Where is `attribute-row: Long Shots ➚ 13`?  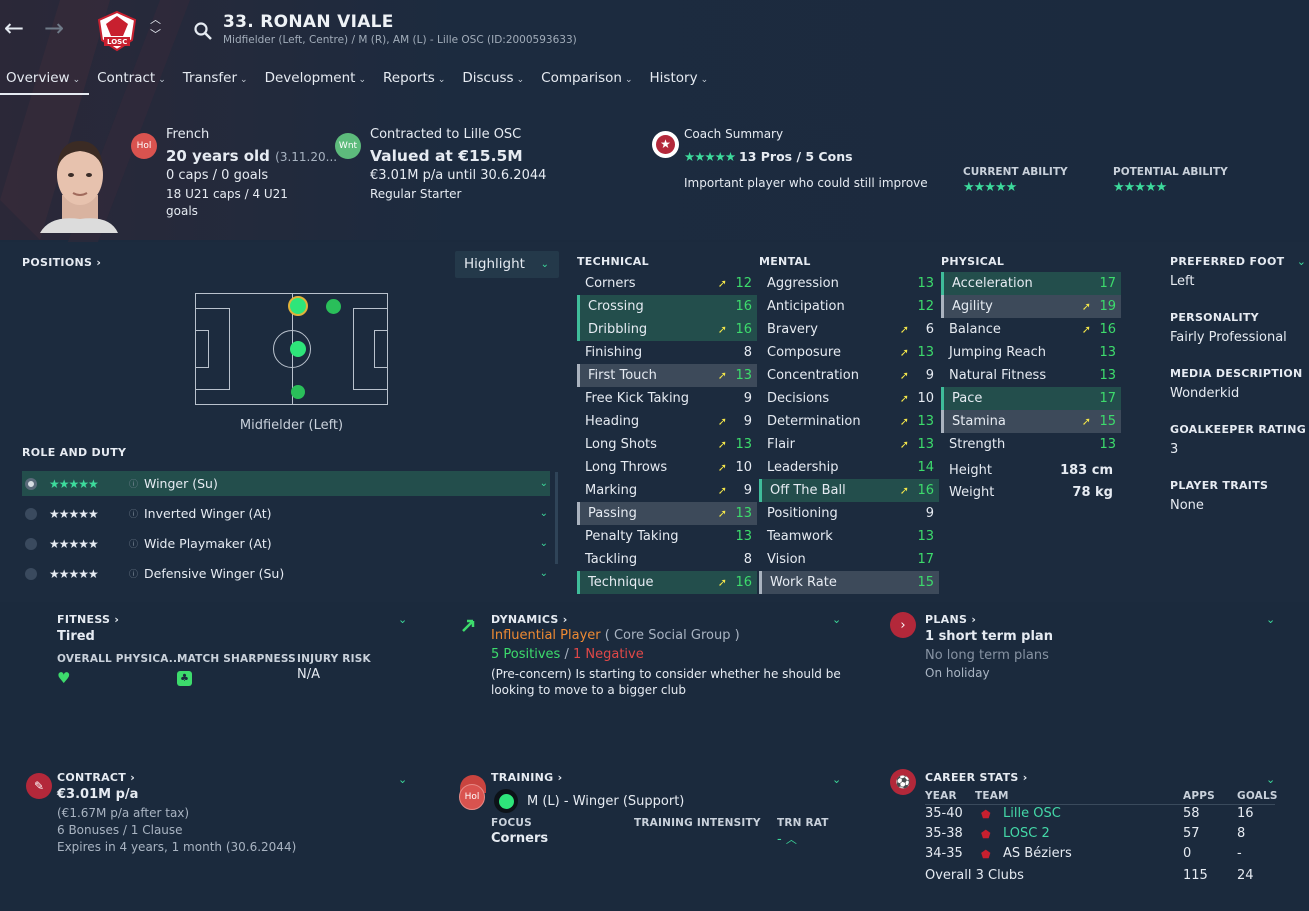 attribute-row: Long Shots ➚ 13 is located at coordinates (667, 444).